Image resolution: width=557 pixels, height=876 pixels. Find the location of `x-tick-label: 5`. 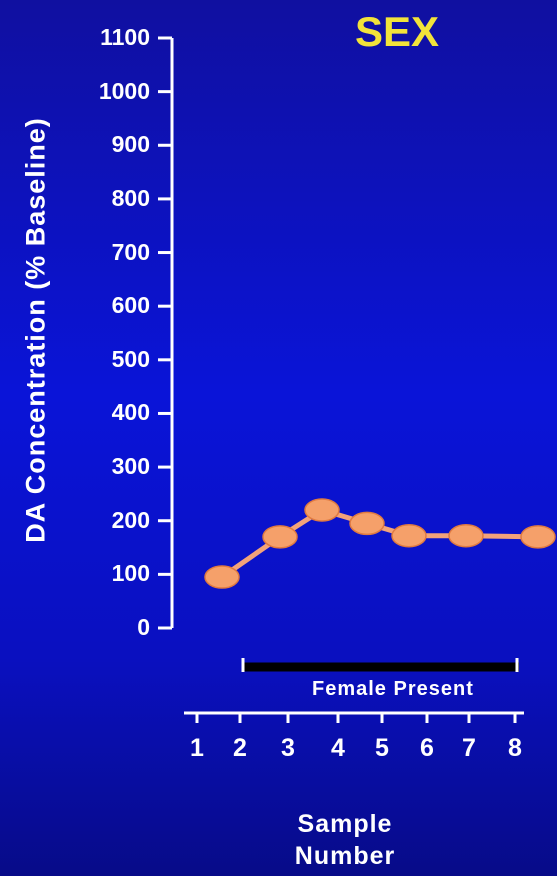

x-tick-label: 5 is located at coordinates (382, 748).